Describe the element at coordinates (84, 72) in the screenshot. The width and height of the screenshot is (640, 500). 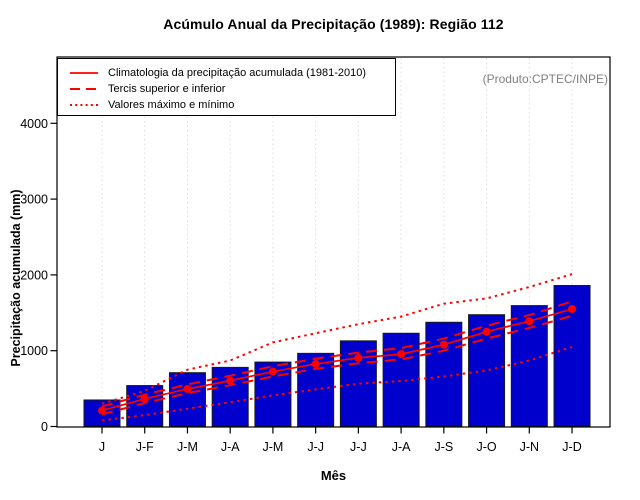
I see `solid-line-icon` at that location.